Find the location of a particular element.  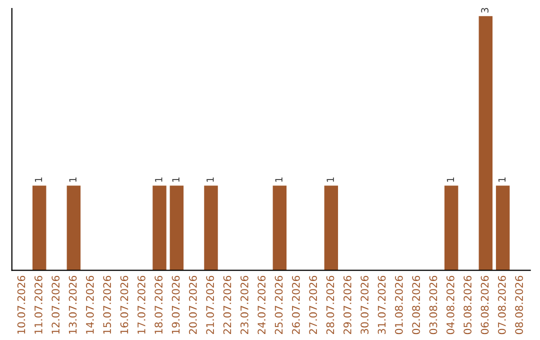

x-tick-label: 15.07.2026 is located at coordinates (107, 305).